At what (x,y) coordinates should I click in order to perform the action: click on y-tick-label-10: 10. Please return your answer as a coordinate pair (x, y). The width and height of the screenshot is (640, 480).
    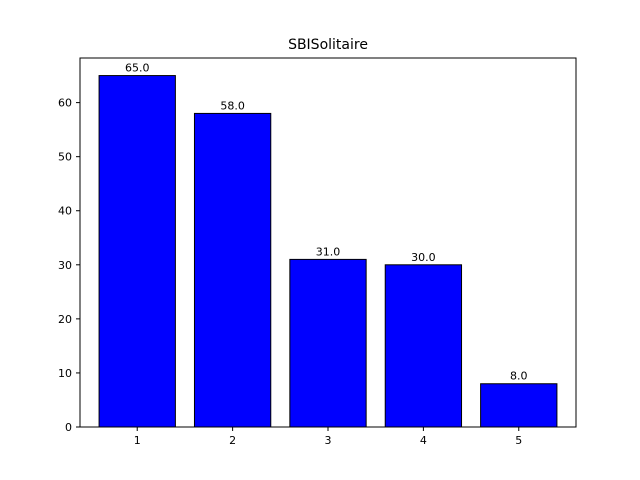
    Looking at the image, I should click on (65, 373).